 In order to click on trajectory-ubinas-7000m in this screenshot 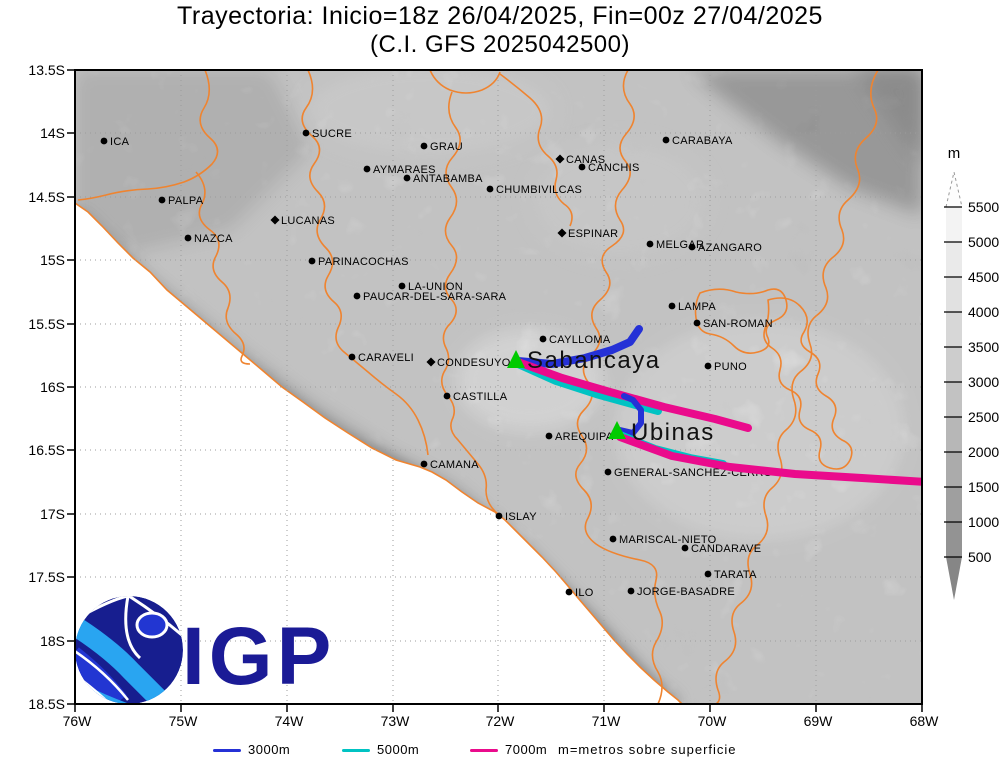, I will do `click(769, 459)`.